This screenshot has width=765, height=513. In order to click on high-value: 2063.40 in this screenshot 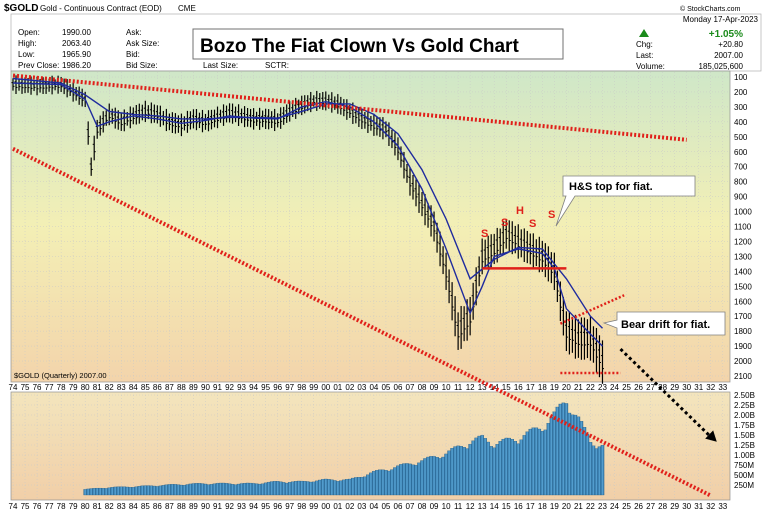, I will do `click(76, 43)`.